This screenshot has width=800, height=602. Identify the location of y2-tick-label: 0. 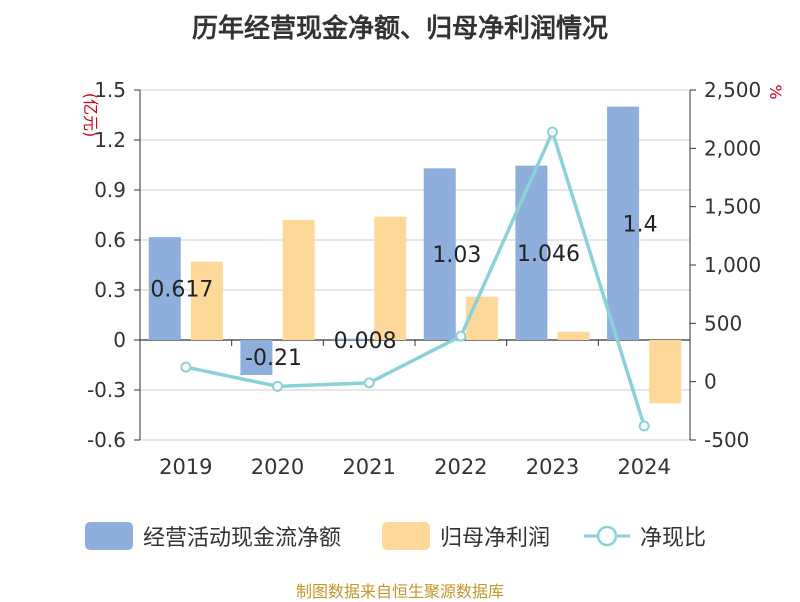
(710, 382).